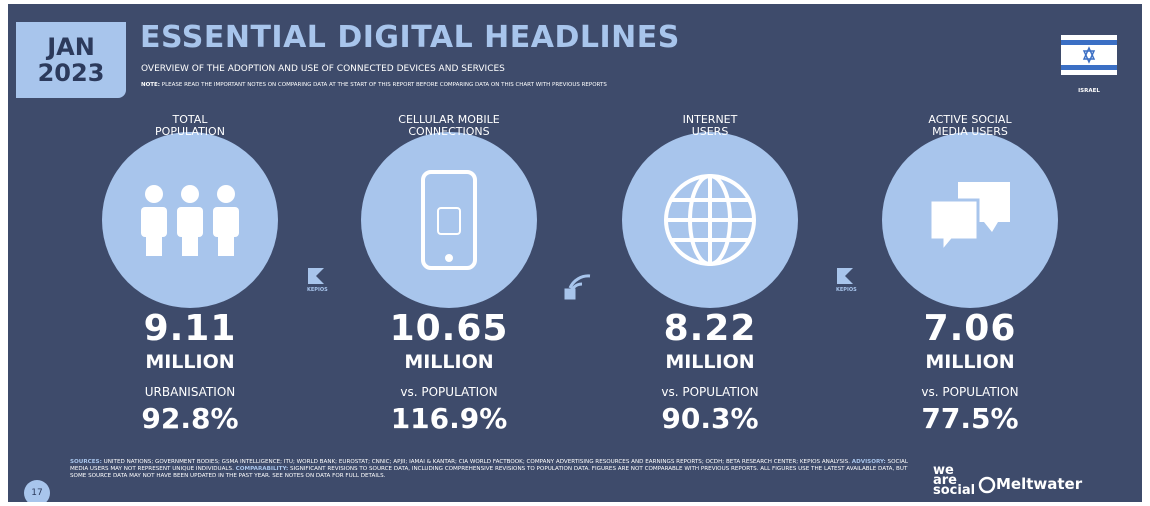 Image resolution: width=1150 pixels, height=506 pixels. I want to click on circle, so click(449, 220).